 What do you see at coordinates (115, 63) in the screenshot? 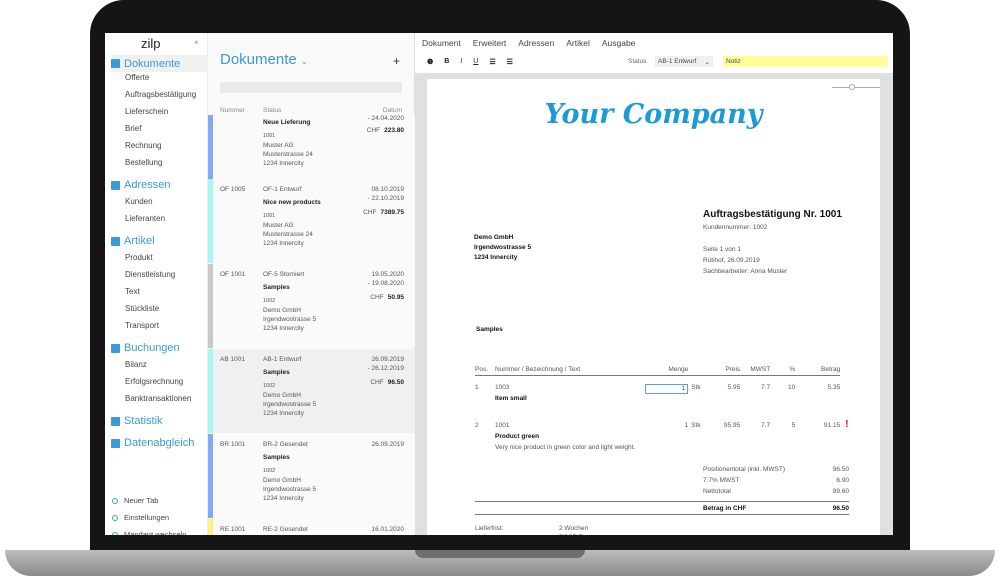
I see `document-icon` at bounding box center [115, 63].